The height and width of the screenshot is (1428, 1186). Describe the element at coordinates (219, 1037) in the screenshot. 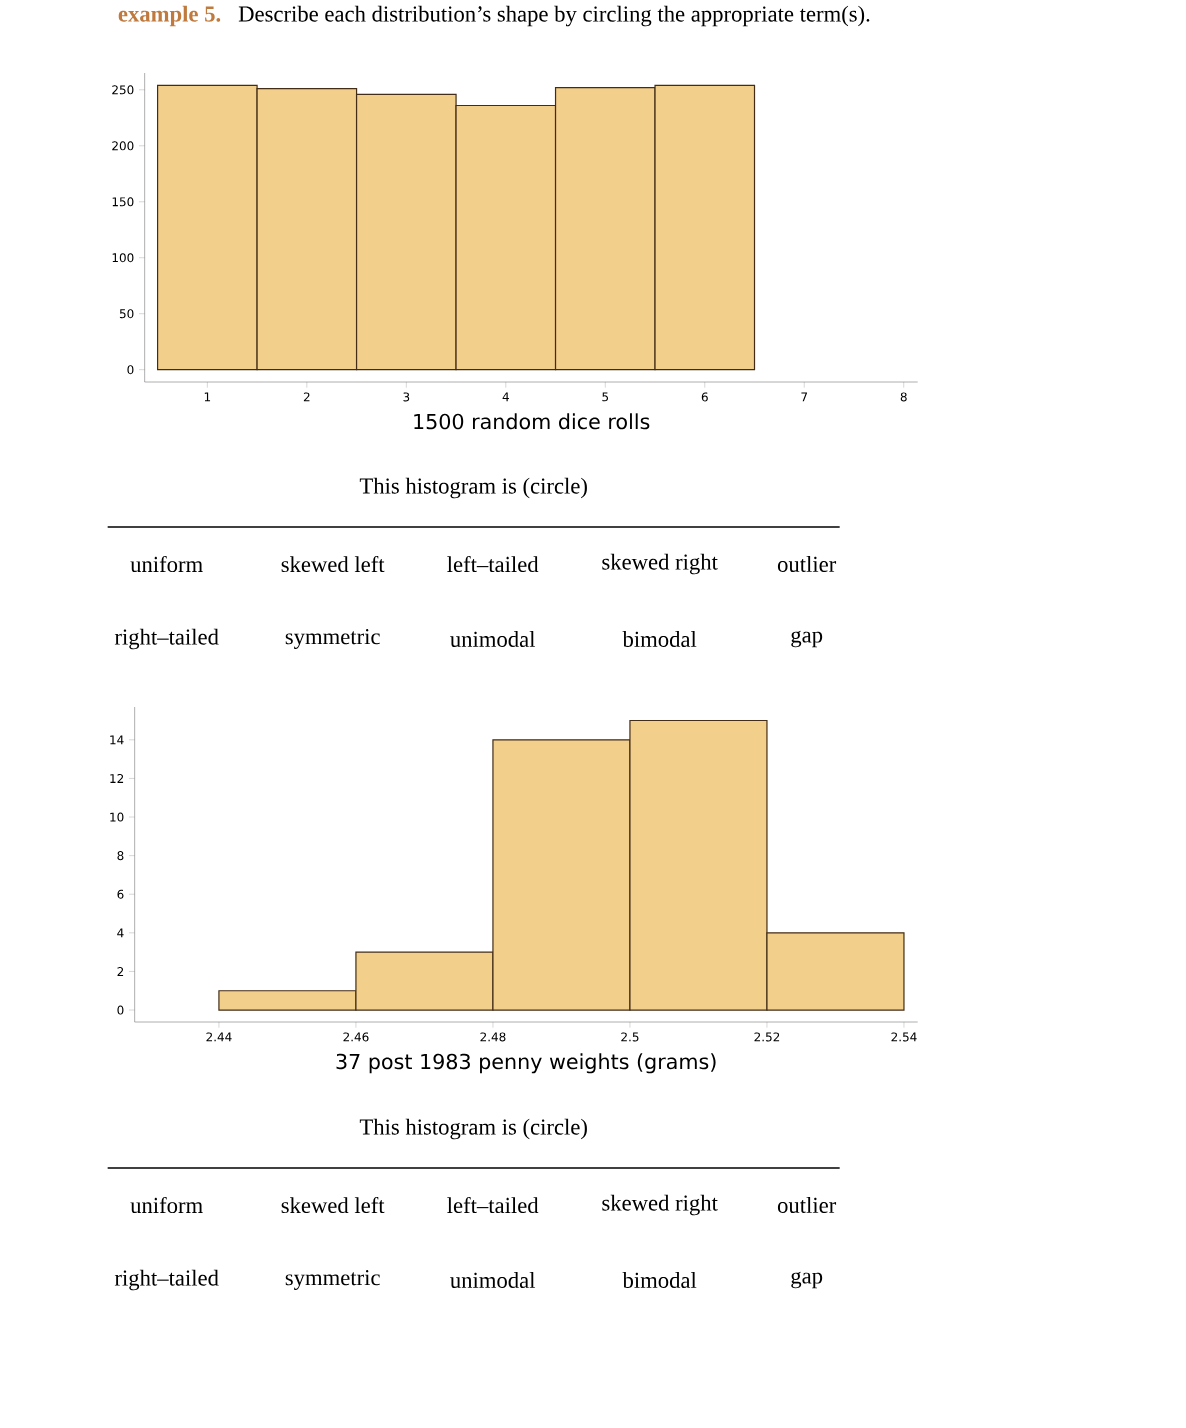

I see `x-tick-label: 2.44` at that location.